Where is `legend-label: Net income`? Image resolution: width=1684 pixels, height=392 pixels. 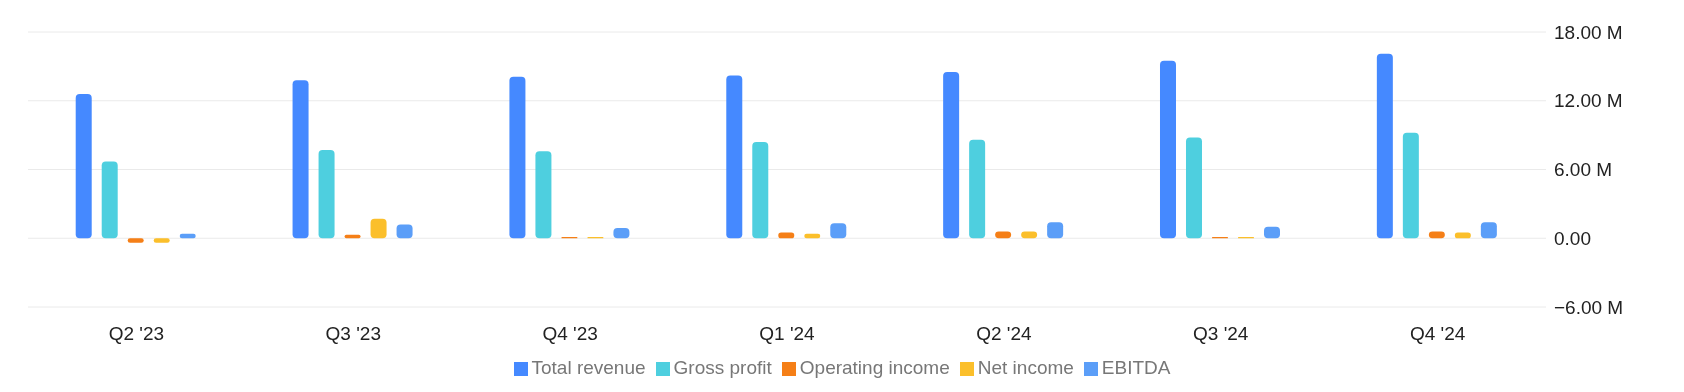
legend-label: Net income is located at coordinates (1025, 367).